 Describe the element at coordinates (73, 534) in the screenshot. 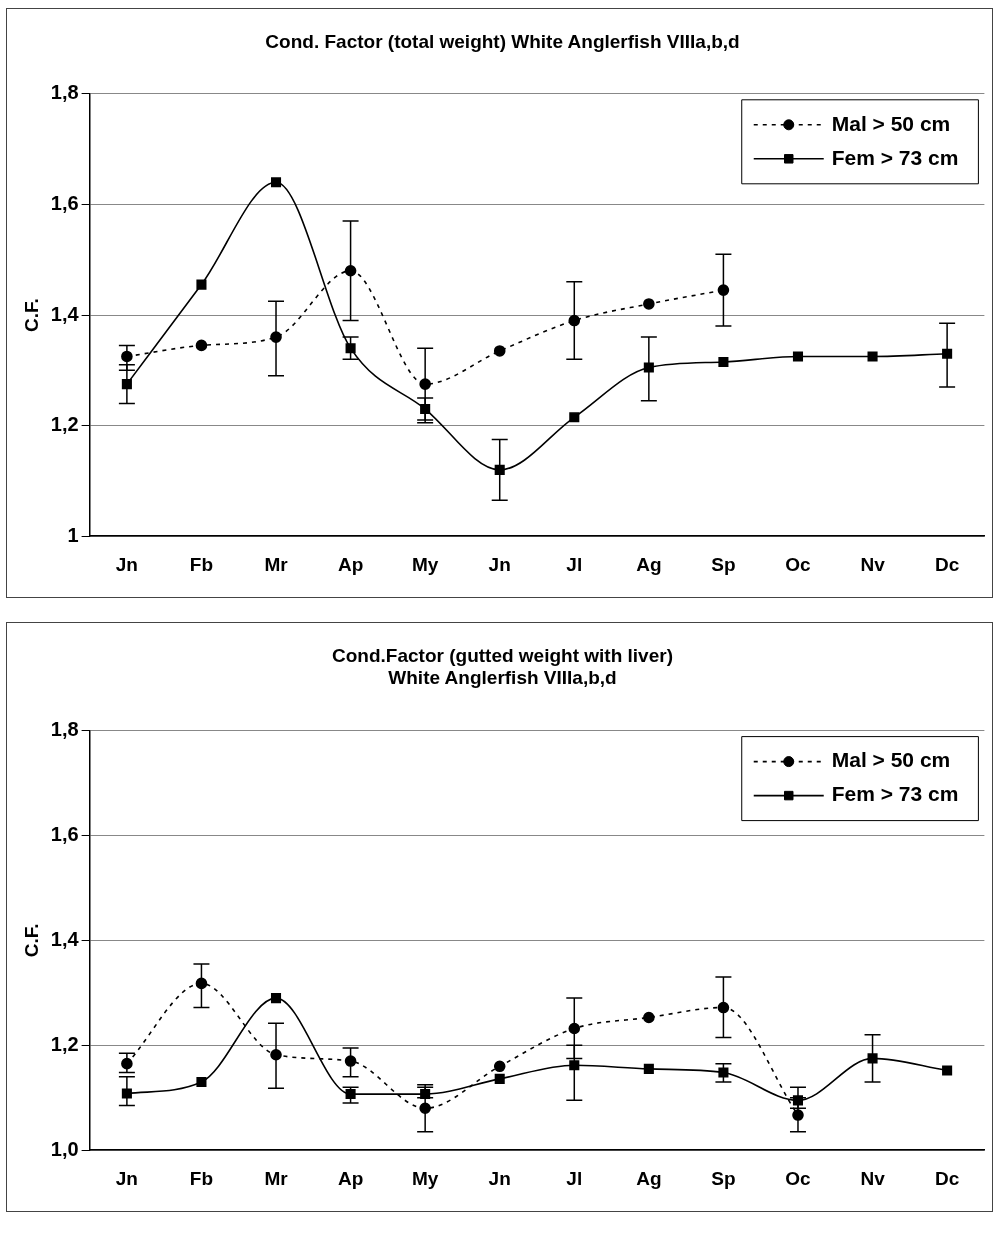

I see `y-tick-label: 1` at that location.